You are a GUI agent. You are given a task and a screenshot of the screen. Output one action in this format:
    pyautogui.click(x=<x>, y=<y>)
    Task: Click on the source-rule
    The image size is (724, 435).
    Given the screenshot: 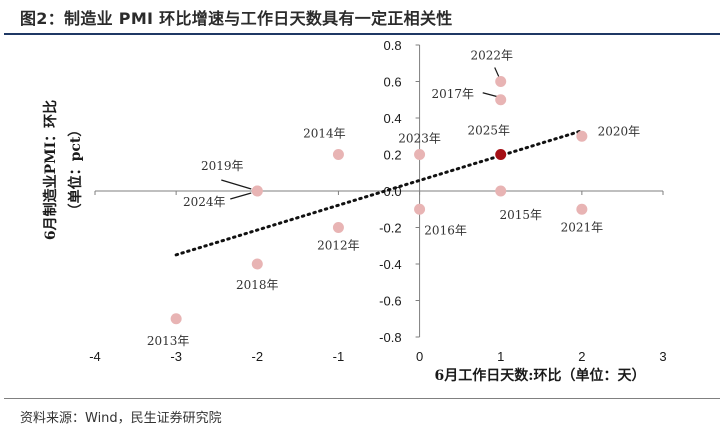 What is the action you would take?
    pyautogui.click(x=362, y=398)
    